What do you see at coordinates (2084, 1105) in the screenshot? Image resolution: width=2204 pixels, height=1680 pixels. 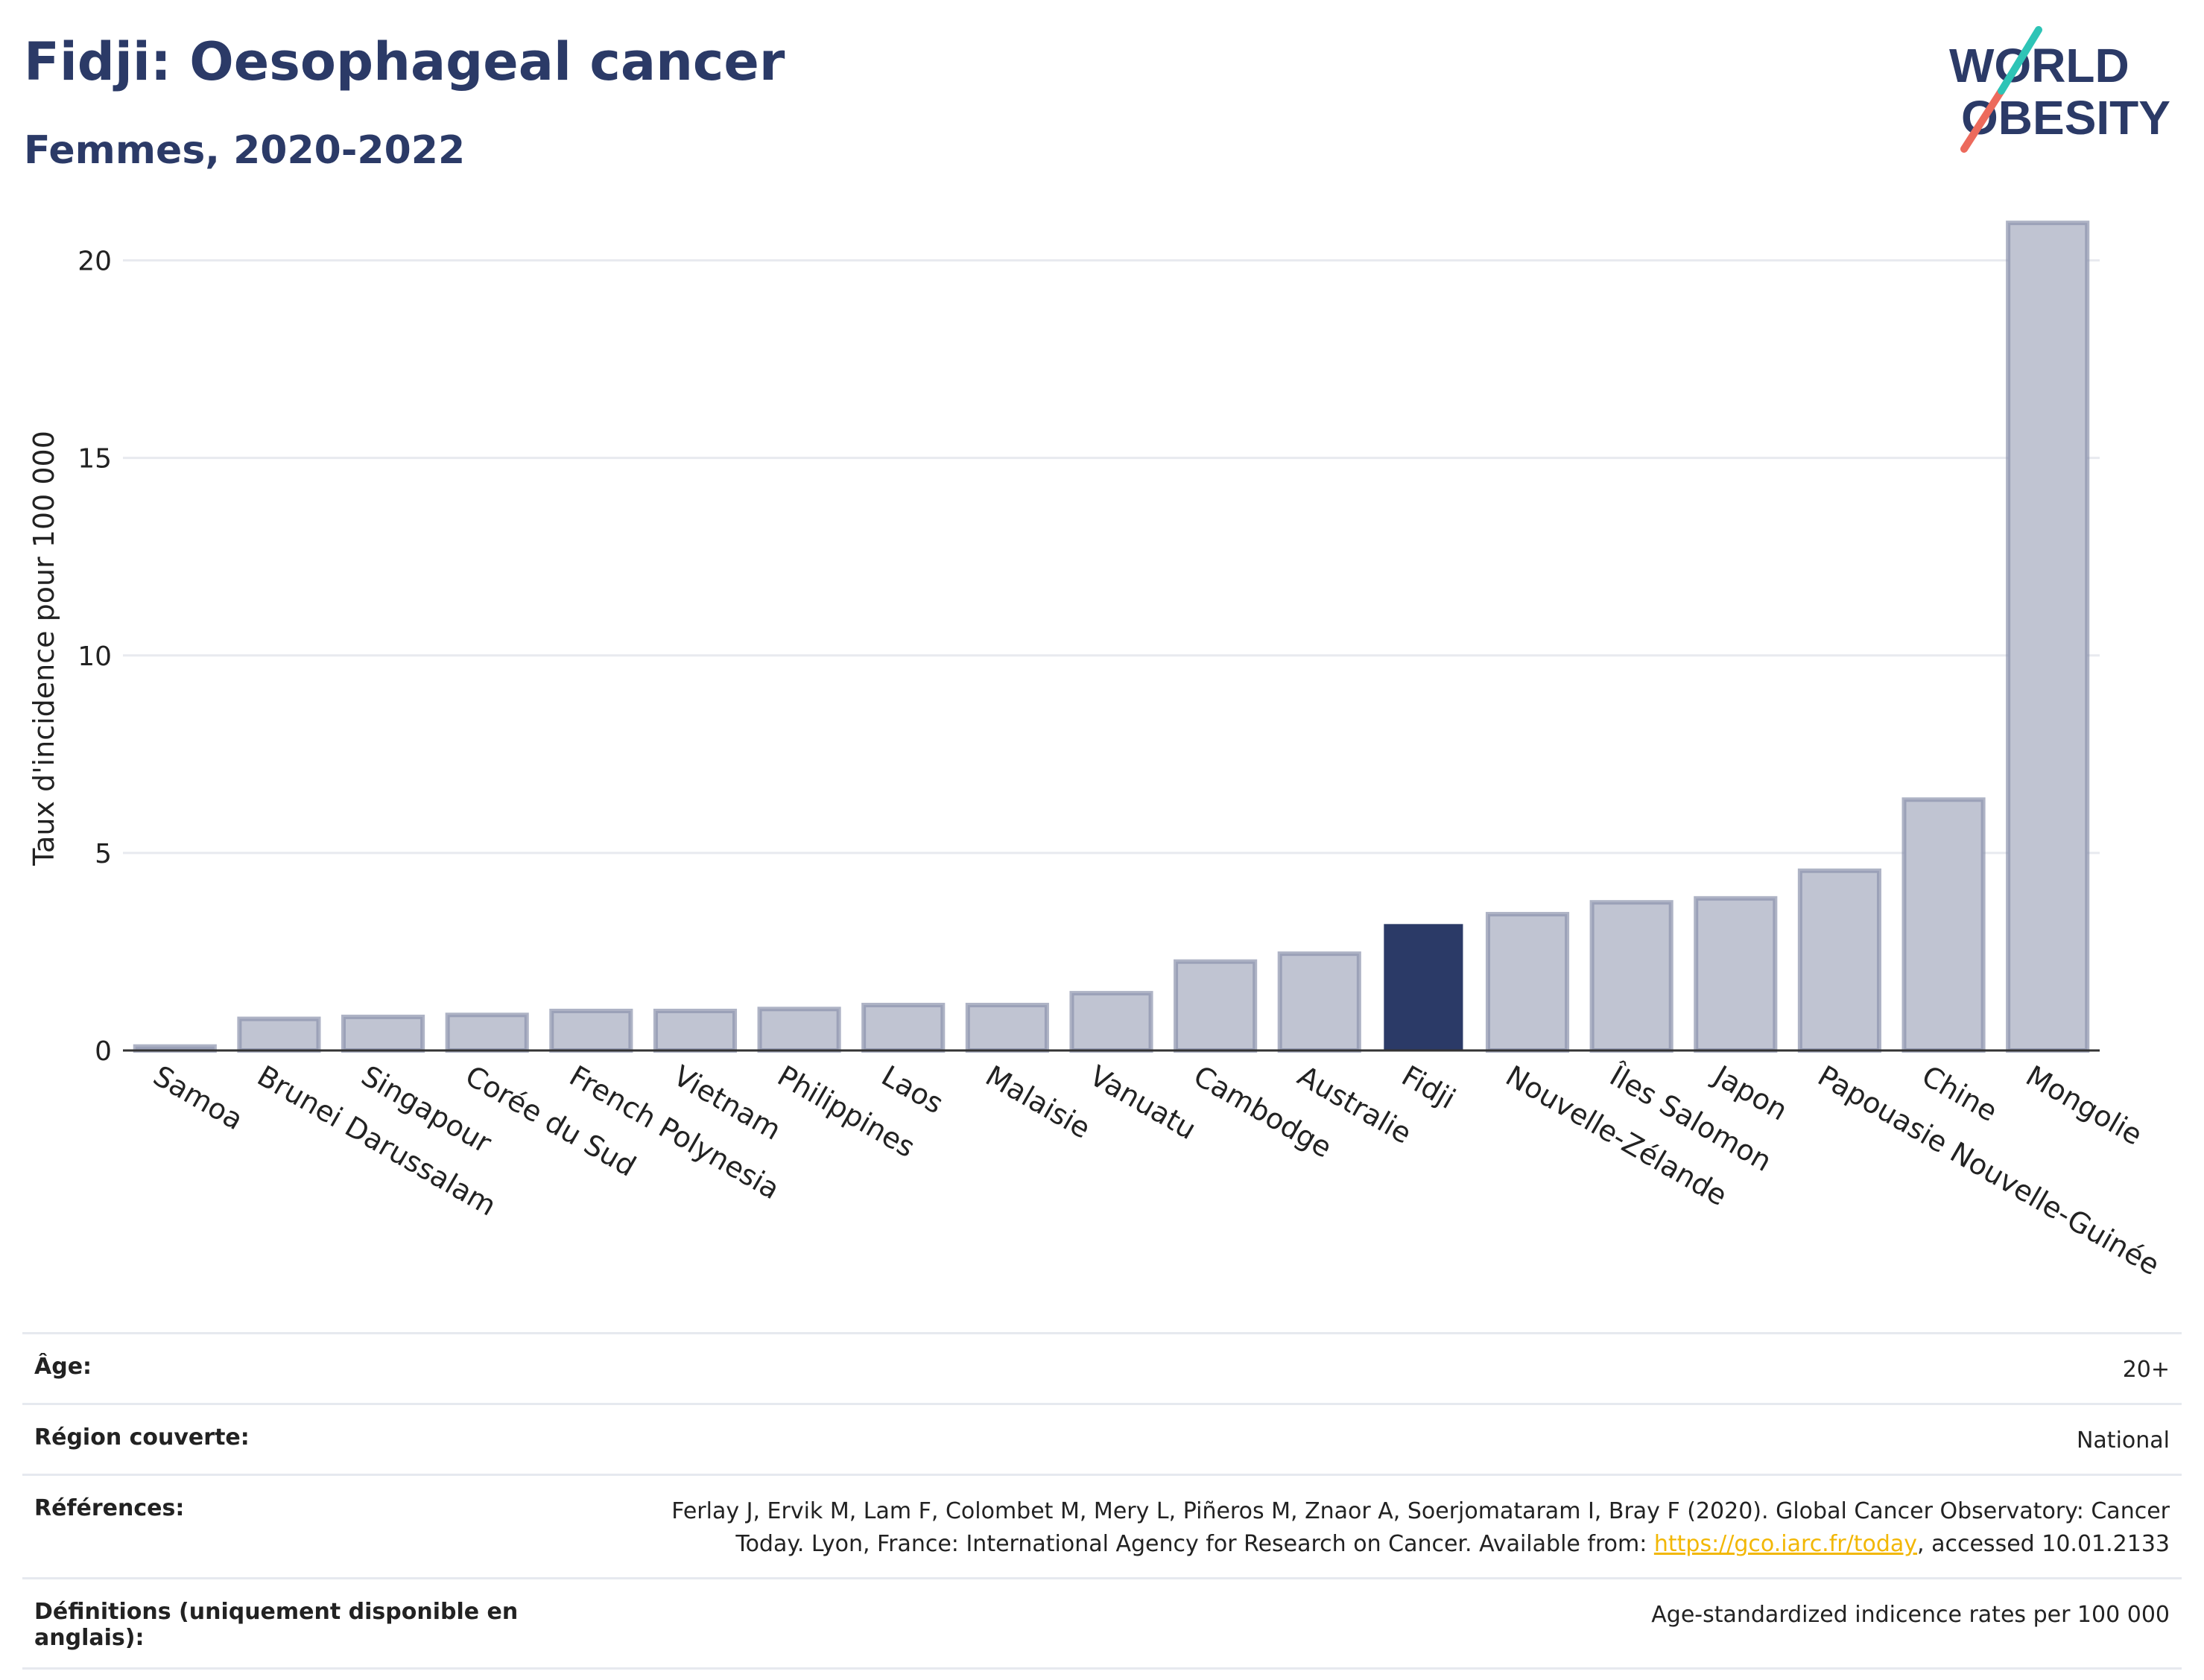 I see `x-tick-label: Mongolie` at bounding box center [2084, 1105].